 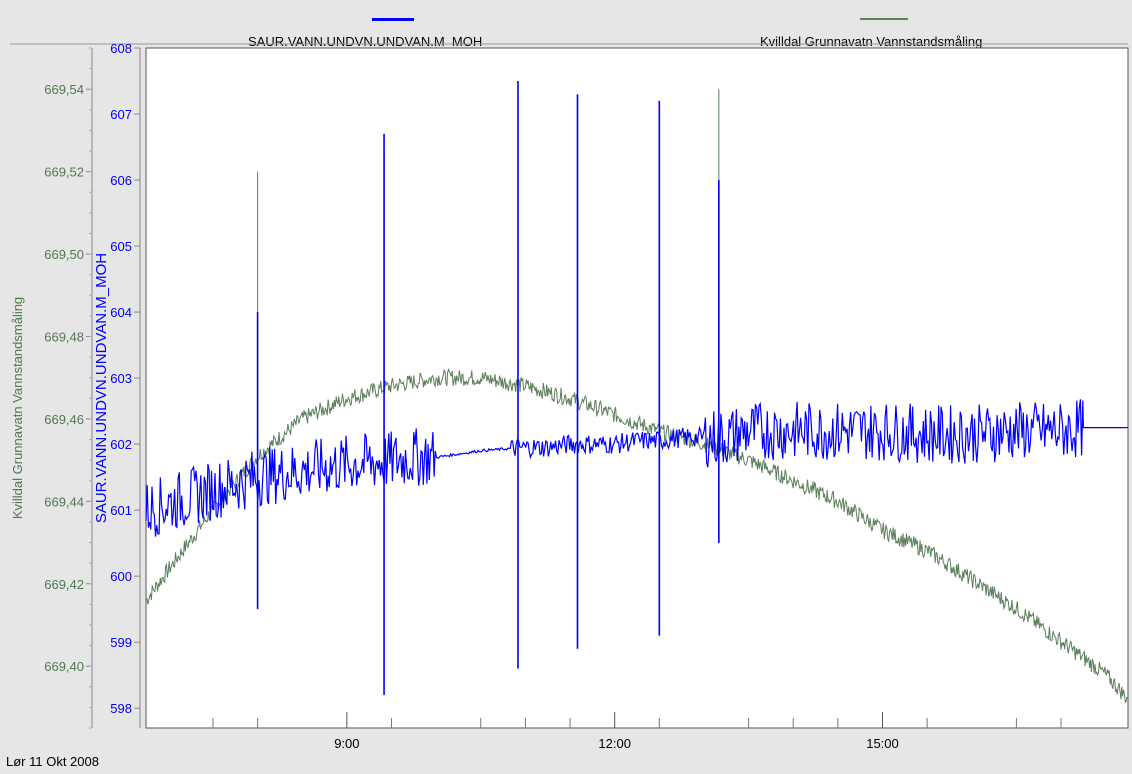 I want to click on inner-y-tick-label: 608, so click(x=121, y=48).